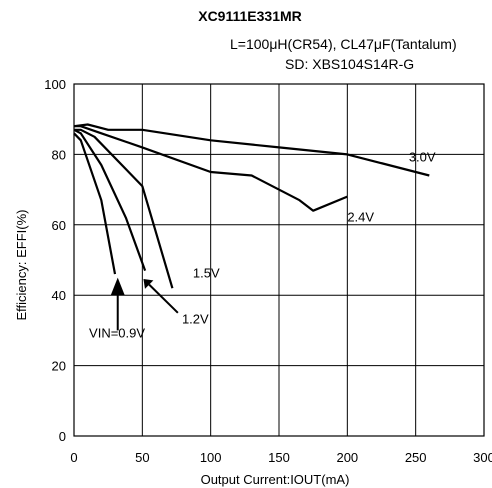 The width and height of the screenshot is (492, 488). I want to click on series-annotation: 3.0V, so click(422, 156).